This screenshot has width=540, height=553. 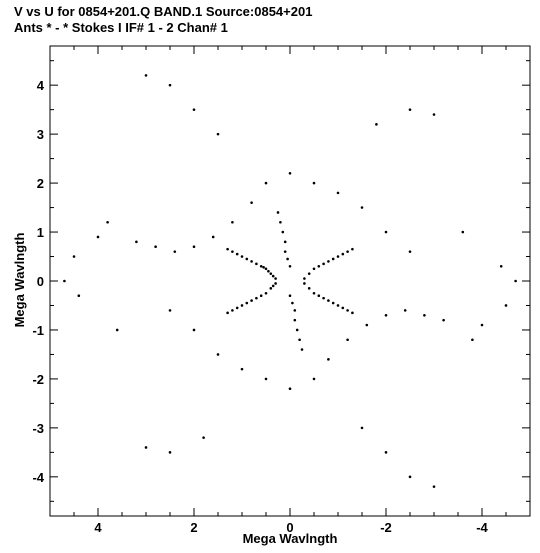 What do you see at coordinates (38, 330) in the screenshot?
I see `y-tick-label: -1` at bounding box center [38, 330].